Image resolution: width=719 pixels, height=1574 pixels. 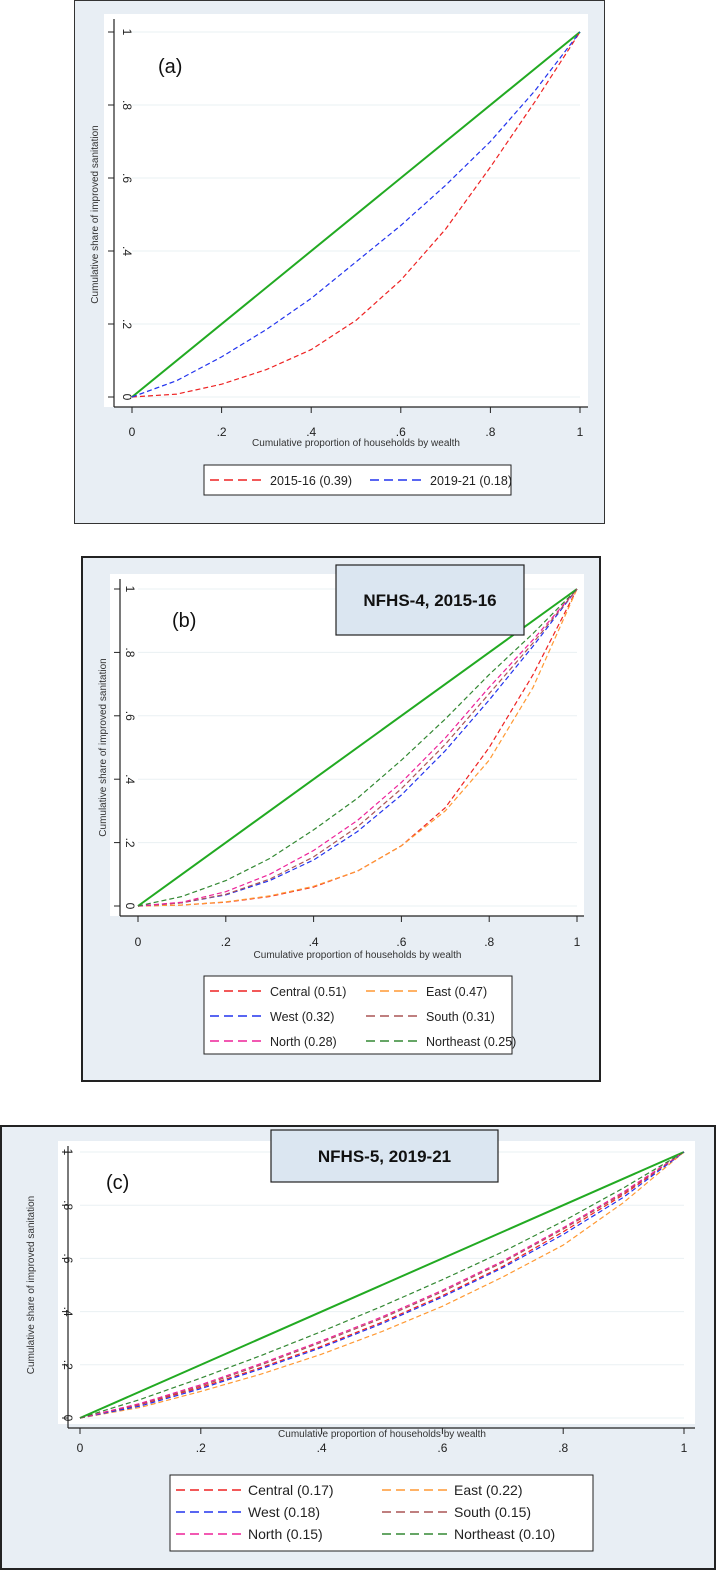 What do you see at coordinates (226, 942) in the screenshot?
I see `panel-b-x-tick-label: .2` at bounding box center [226, 942].